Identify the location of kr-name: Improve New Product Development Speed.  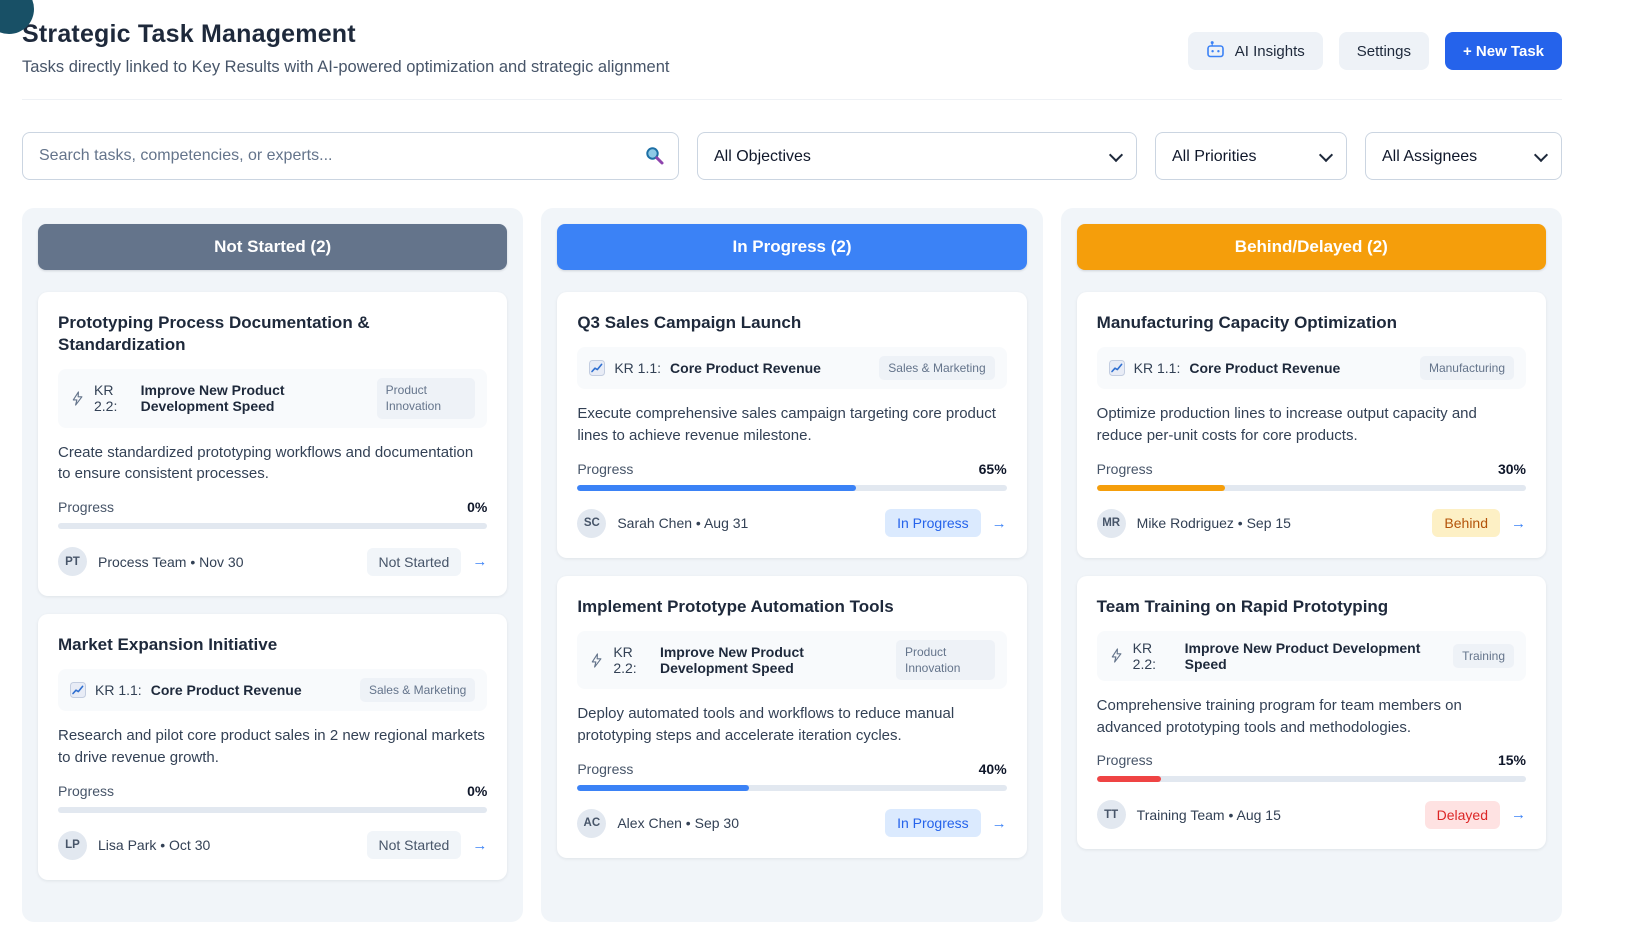
(1302, 655).